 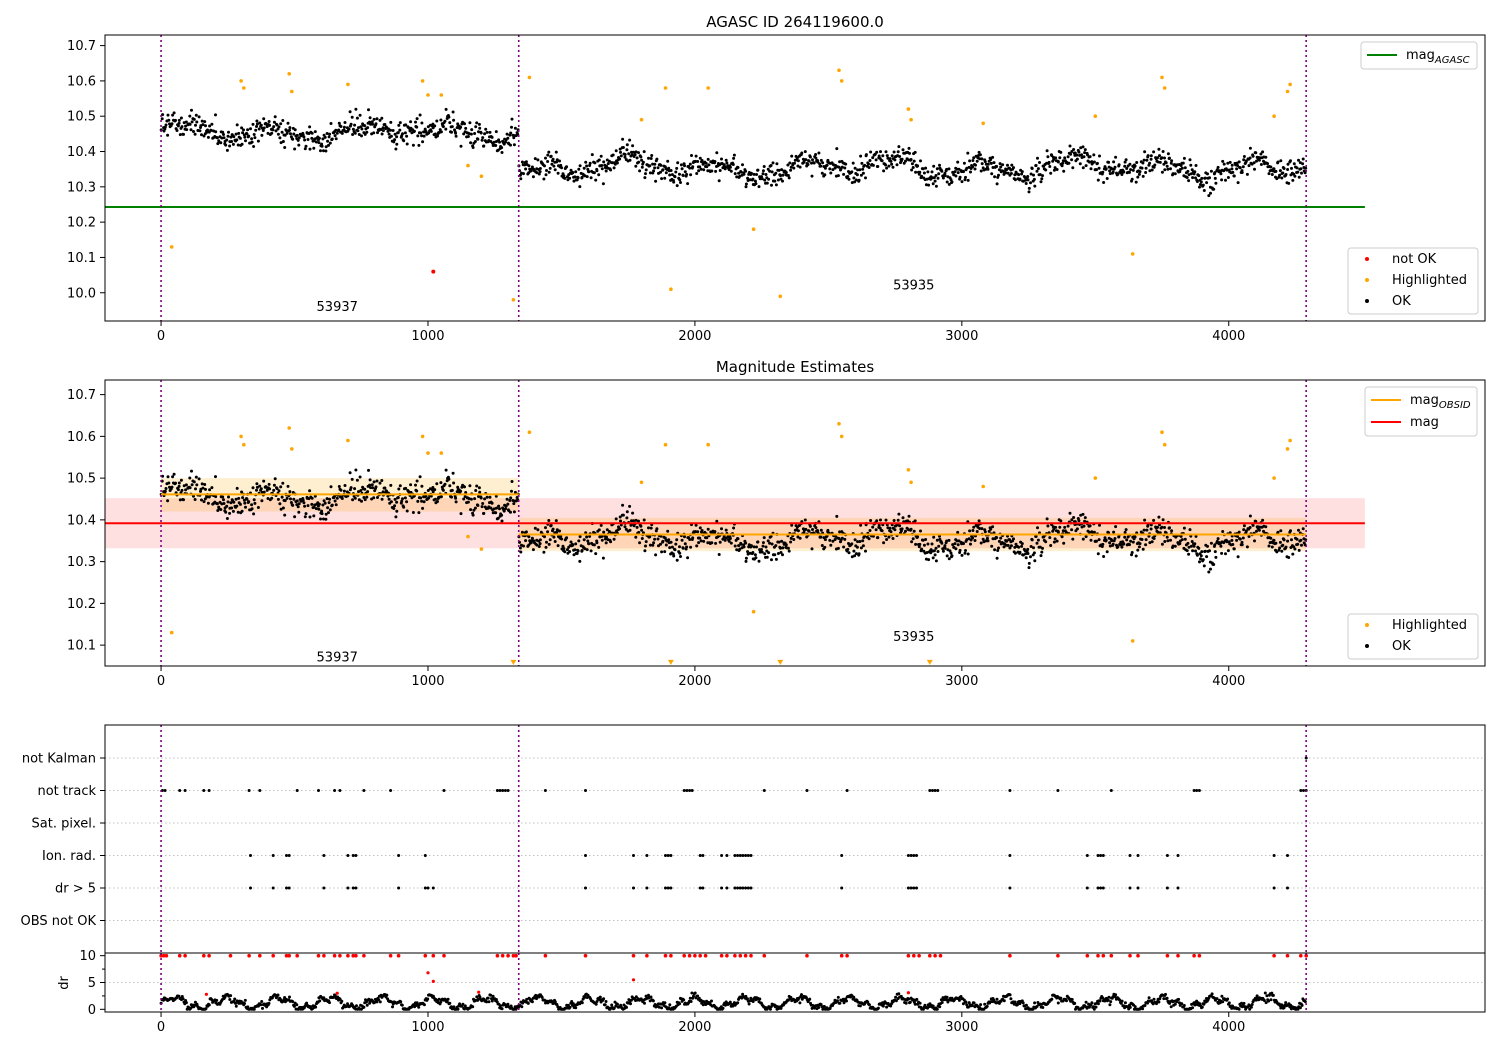 I want to click on agasc-xtick-label: 3000, so click(x=961, y=336).